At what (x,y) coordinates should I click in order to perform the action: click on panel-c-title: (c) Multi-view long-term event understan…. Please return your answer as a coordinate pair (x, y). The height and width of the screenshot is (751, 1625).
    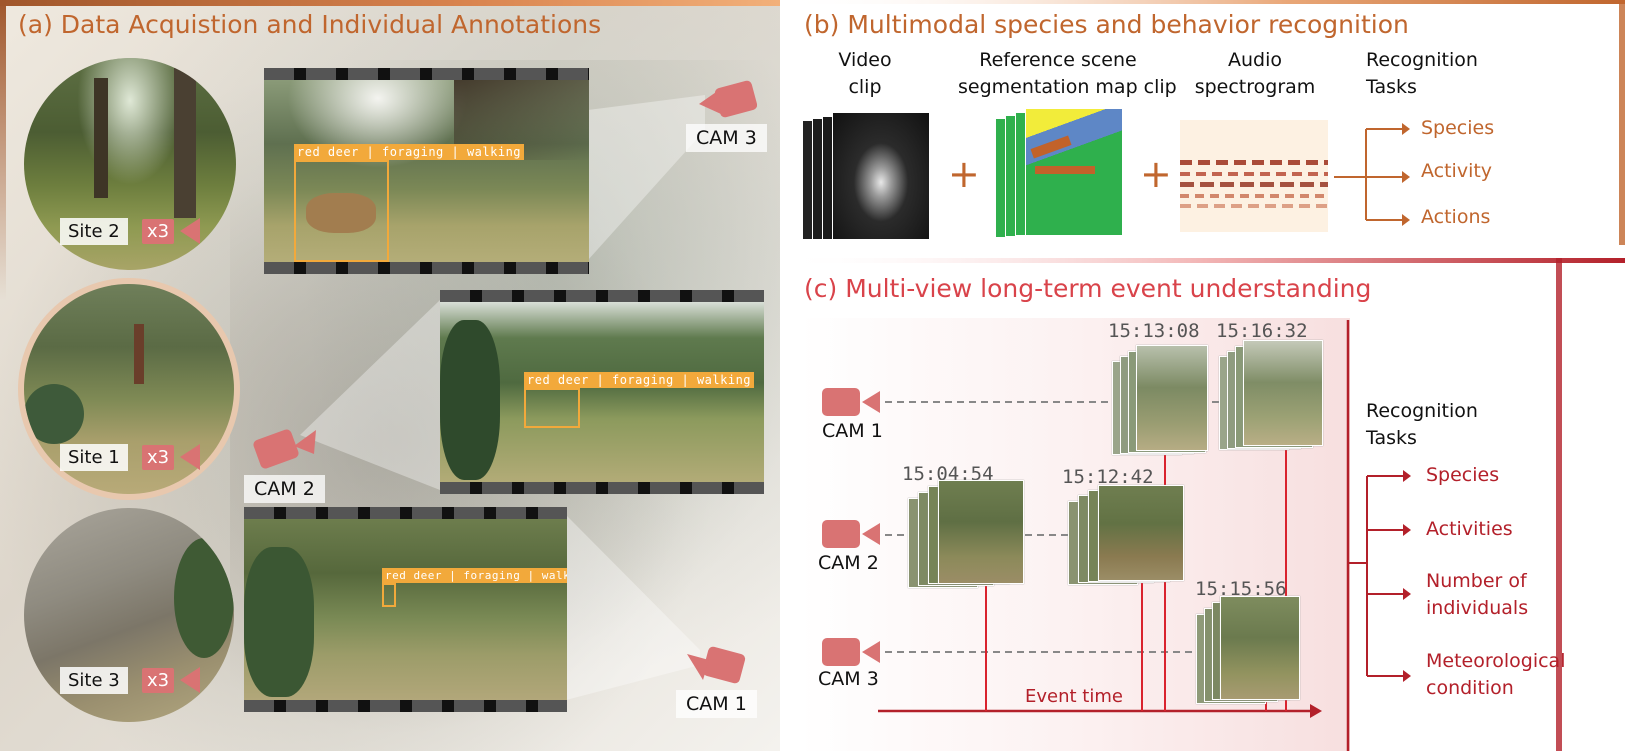
    Looking at the image, I should click on (1088, 288).